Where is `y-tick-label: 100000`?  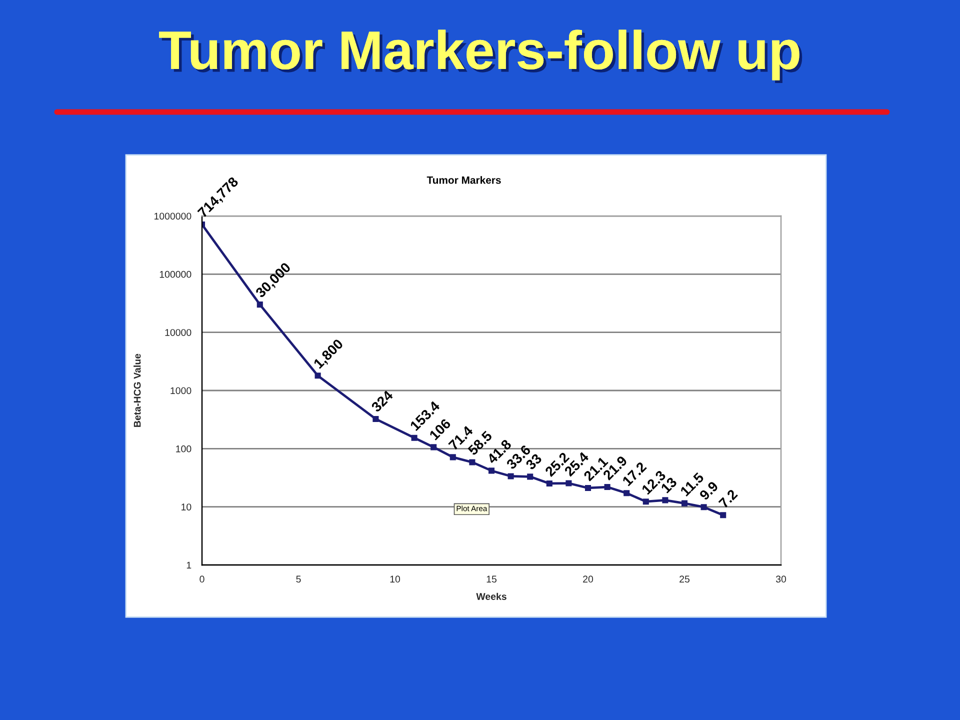 y-tick-label: 100000 is located at coordinates (176, 274).